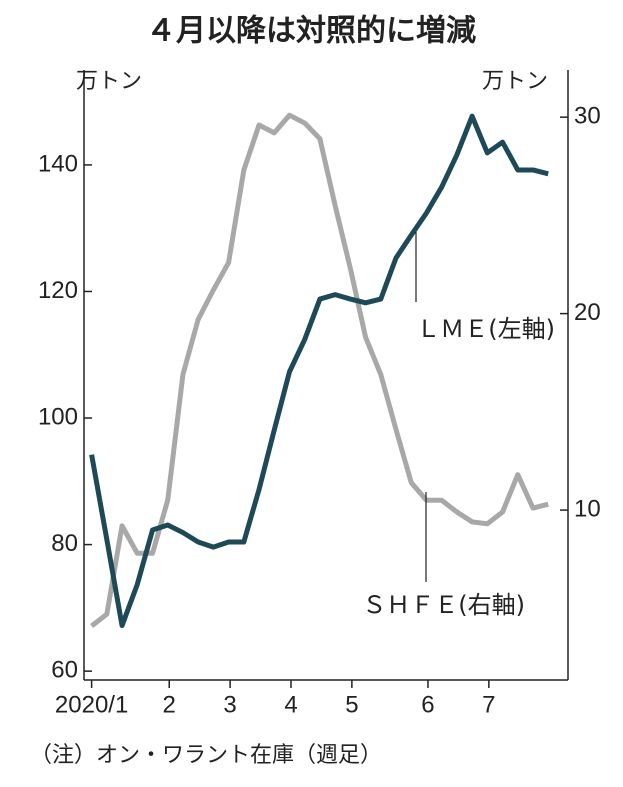 The width and height of the screenshot is (623, 787). I want to click on x-tick-label: 3, so click(229, 704).